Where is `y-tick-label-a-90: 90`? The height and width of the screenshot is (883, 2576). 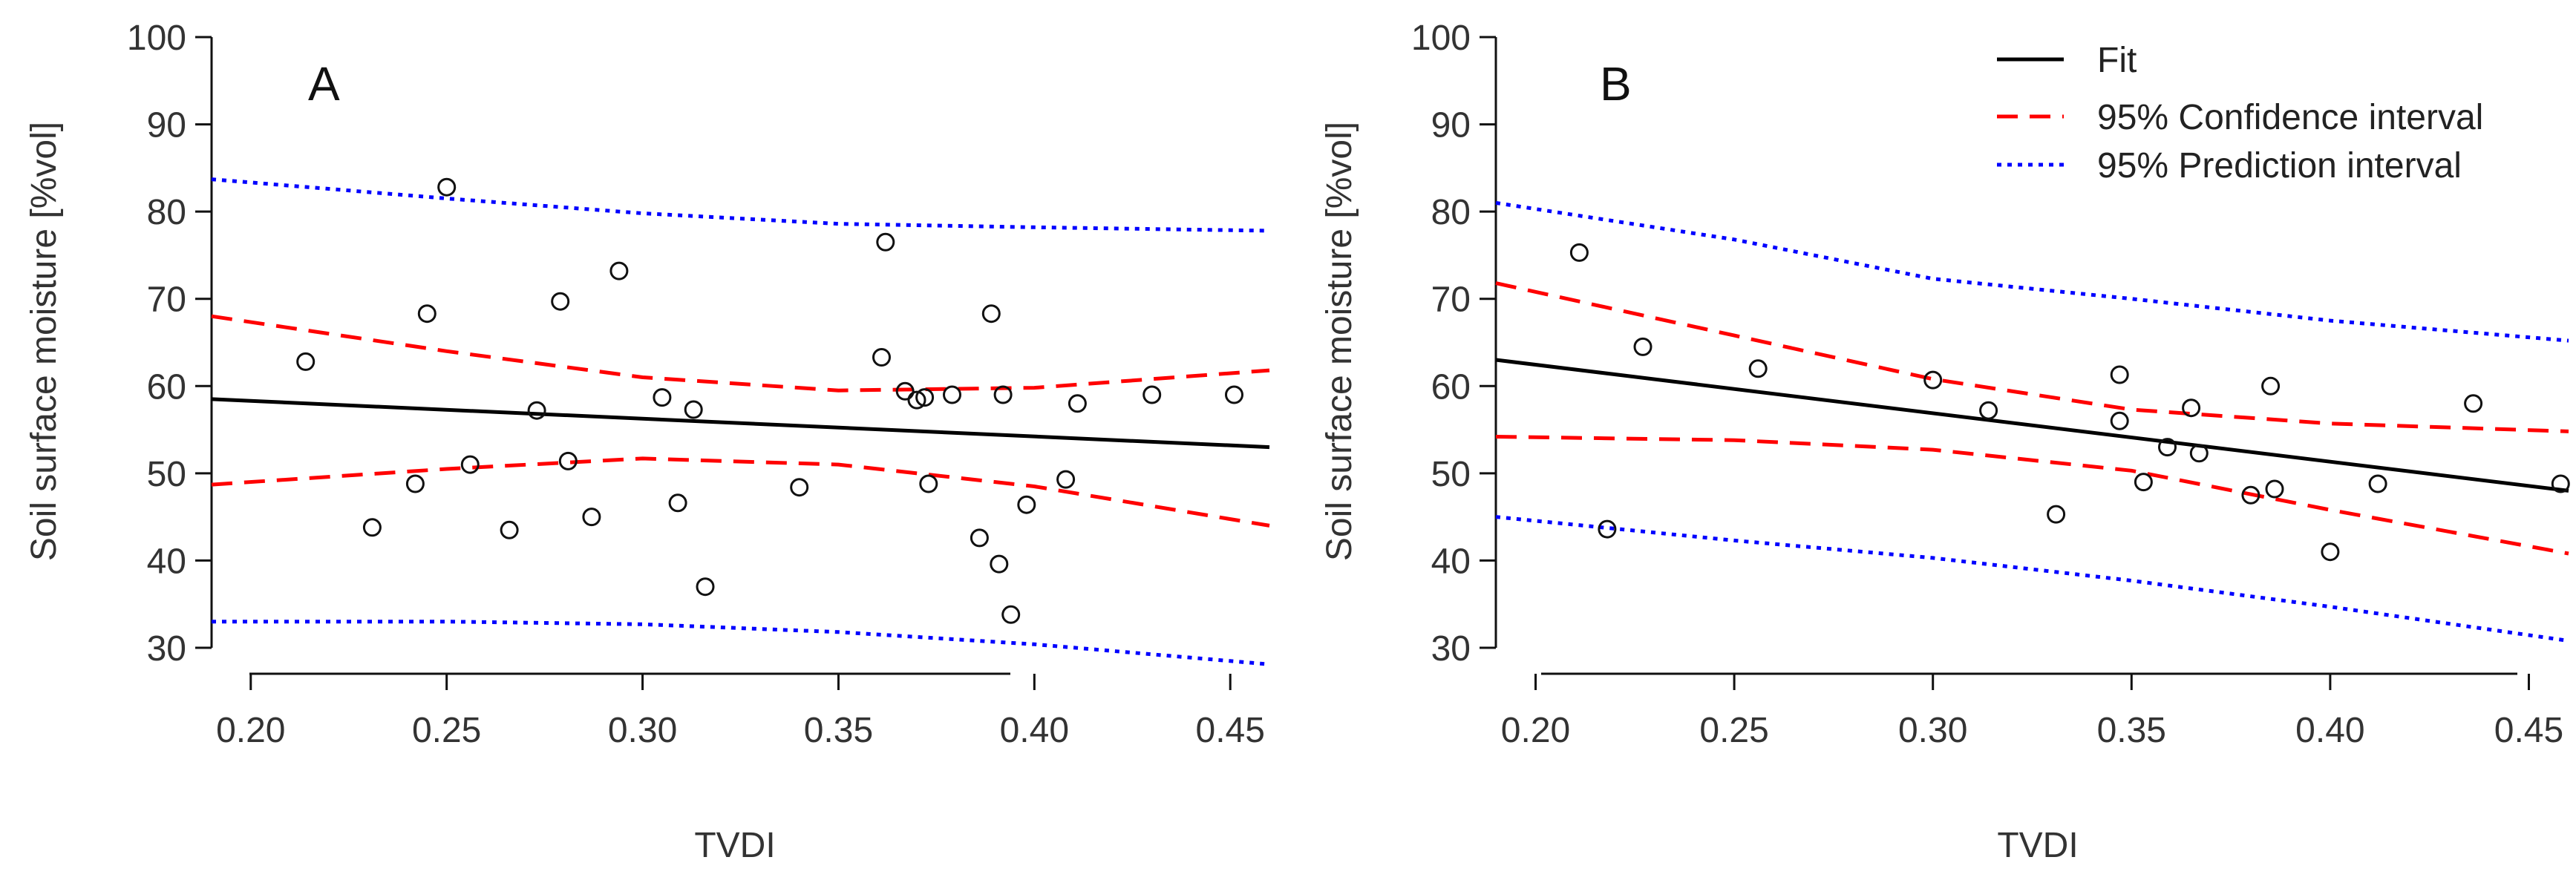 y-tick-label-a-90: 90 is located at coordinates (166, 126).